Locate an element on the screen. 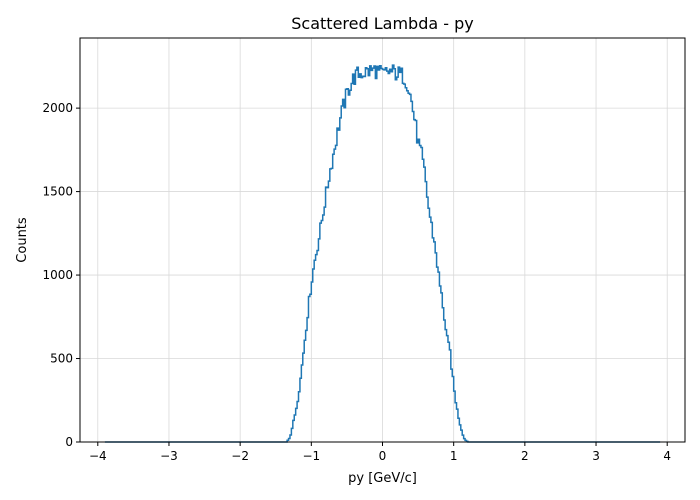 This screenshot has width=700, height=500. y-axis-ticks: 0 500 1000 1500 2000 is located at coordinates (61, 275).